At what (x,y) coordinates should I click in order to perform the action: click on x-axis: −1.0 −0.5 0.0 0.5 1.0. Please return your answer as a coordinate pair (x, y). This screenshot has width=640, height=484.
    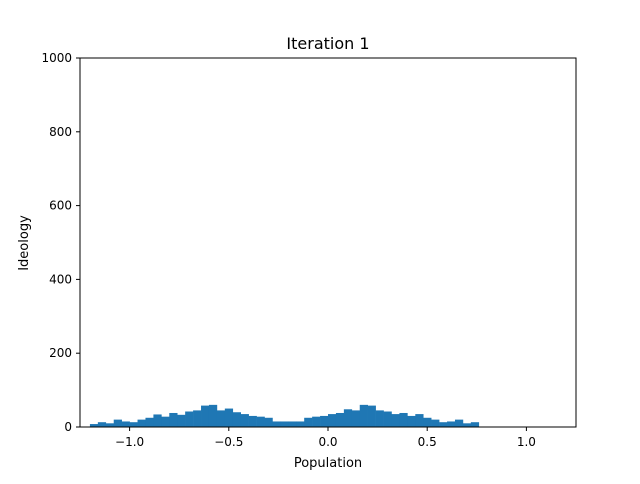
    Looking at the image, I should click on (325, 438).